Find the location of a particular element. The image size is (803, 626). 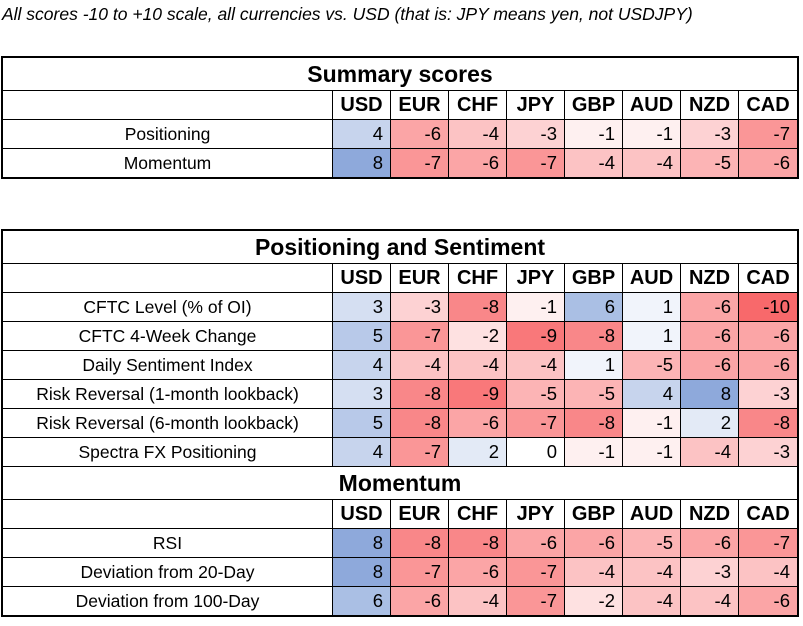

score-cell-jpy: -1 is located at coordinates (535, 307).